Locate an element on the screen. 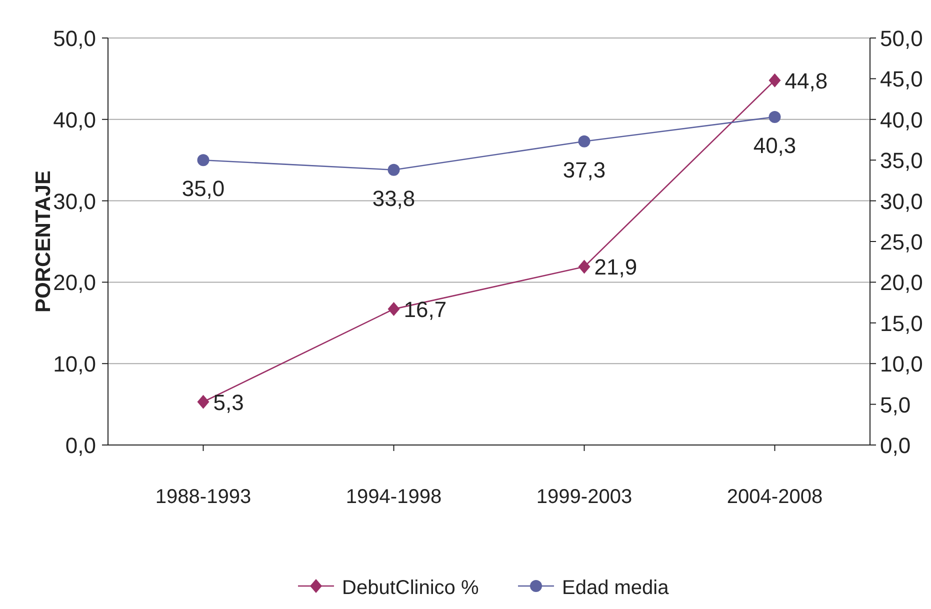 This screenshot has width=931, height=609. data-label: 35,0 is located at coordinates (203, 189).